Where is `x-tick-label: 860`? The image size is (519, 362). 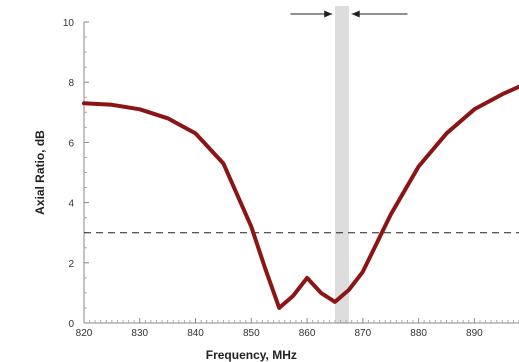 x-tick-label: 860 is located at coordinates (307, 333).